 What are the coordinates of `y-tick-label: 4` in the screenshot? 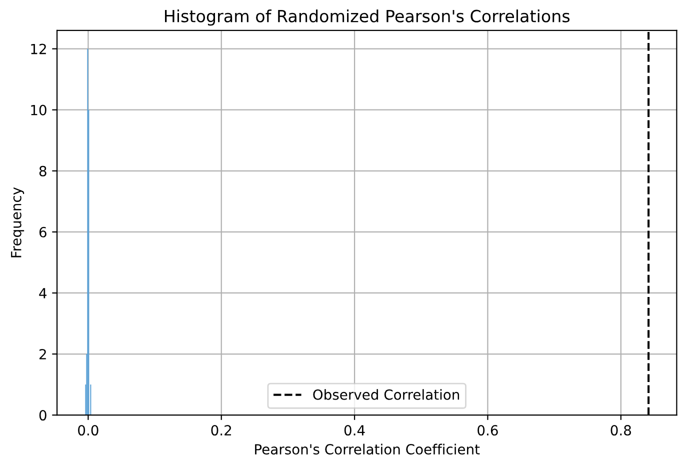 It's located at (43, 293).